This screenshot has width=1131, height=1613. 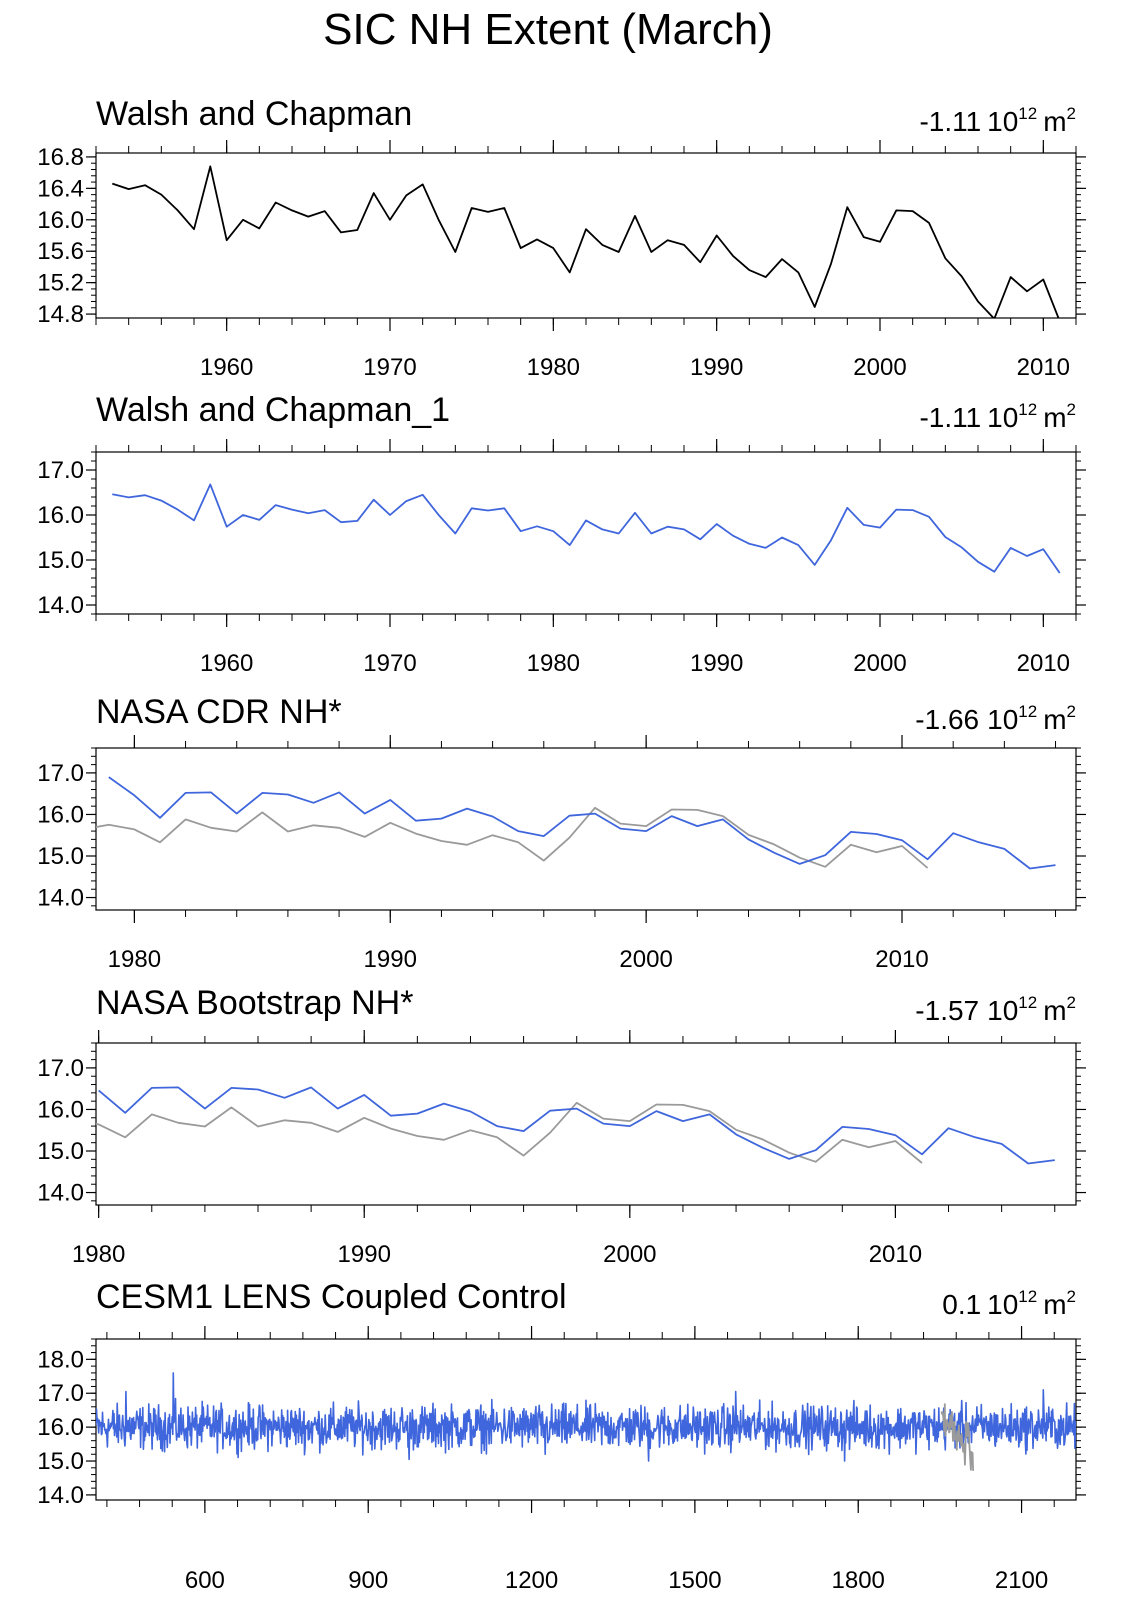 I want to click on panel-title: Walsh and Chapman, so click(x=254, y=114).